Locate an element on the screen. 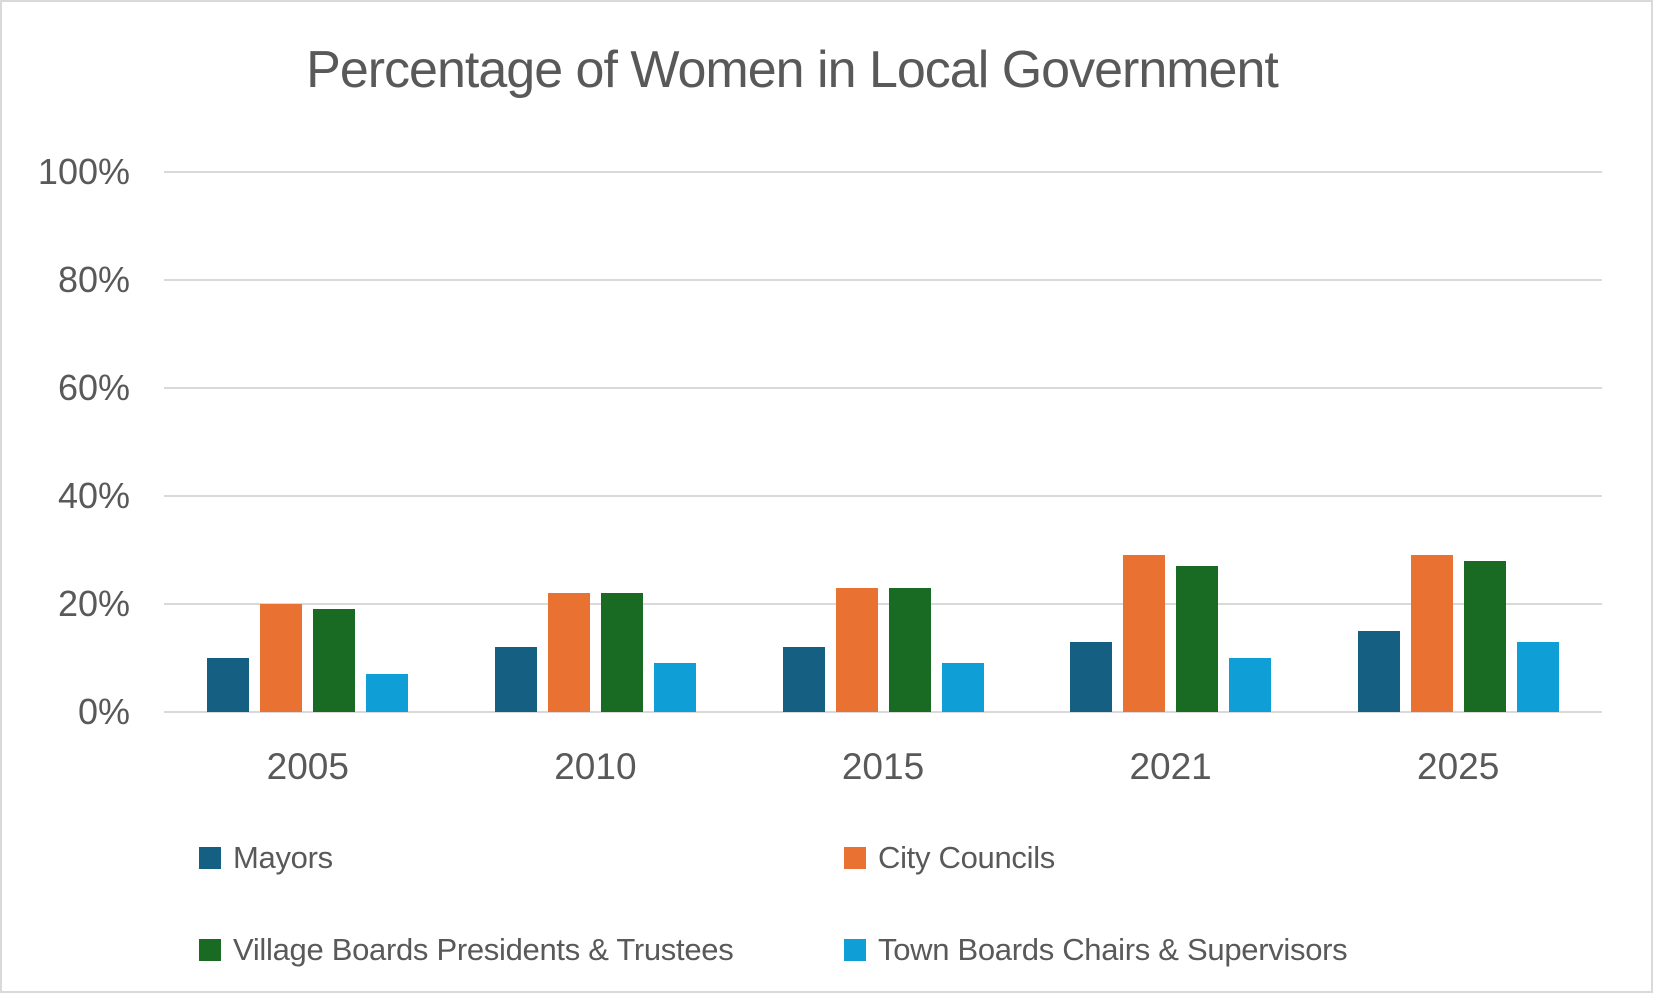 The image size is (1653, 993). x-axis-tick-2015: 2015 is located at coordinates (883, 766).